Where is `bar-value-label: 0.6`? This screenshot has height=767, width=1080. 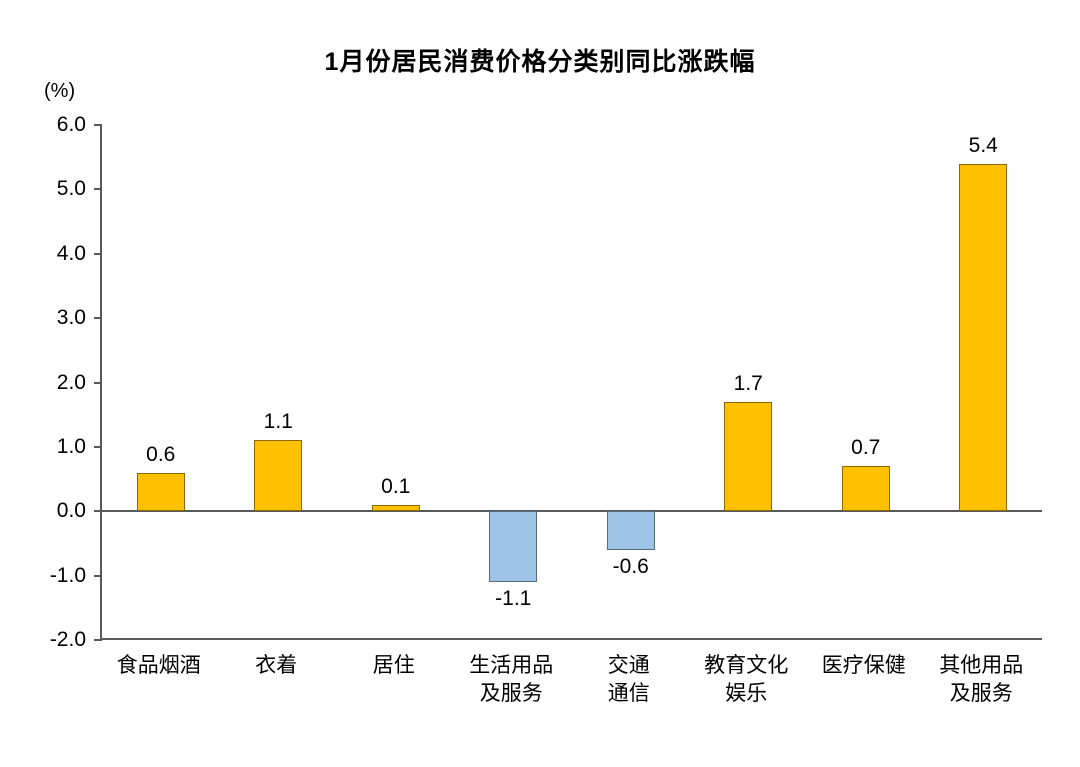 bar-value-label: 0.6 is located at coordinates (161, 454).